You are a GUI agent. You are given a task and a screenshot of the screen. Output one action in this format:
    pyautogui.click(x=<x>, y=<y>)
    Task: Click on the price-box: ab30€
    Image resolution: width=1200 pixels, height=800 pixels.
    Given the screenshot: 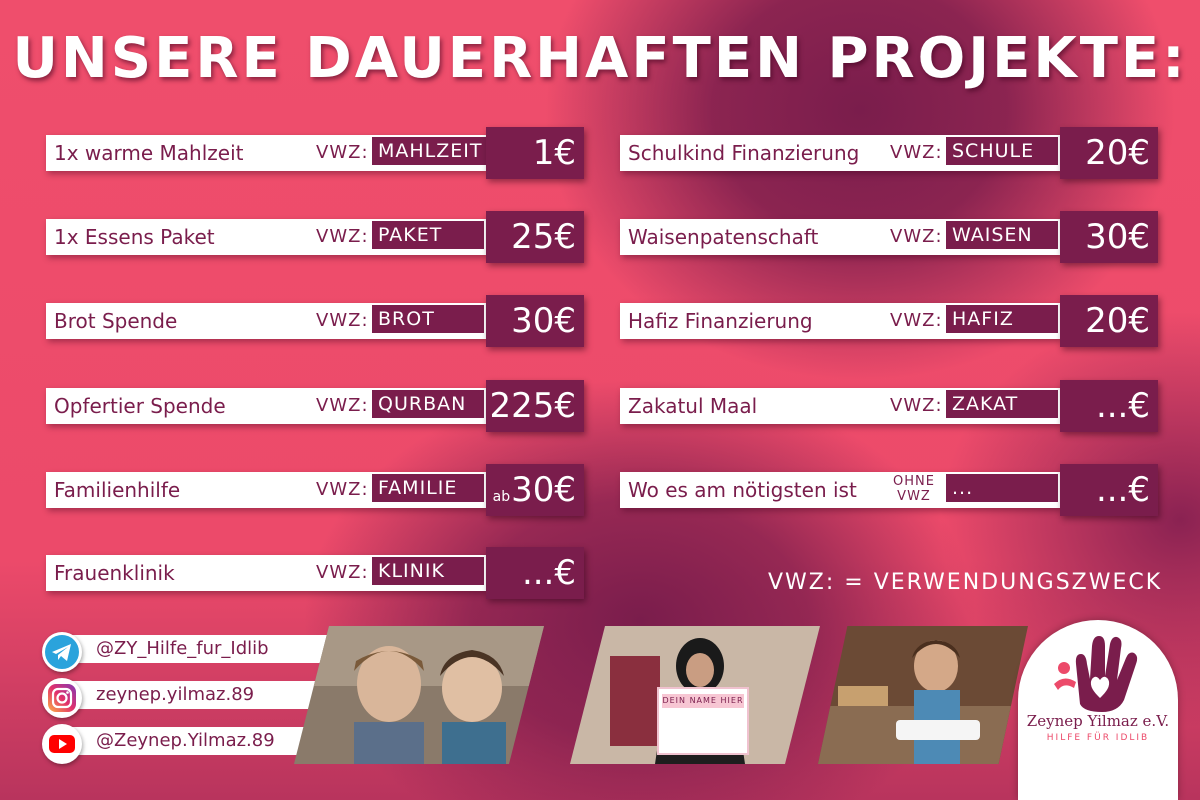 What is the action you would take?
    pyautogui.click(x=535, y=490)
    